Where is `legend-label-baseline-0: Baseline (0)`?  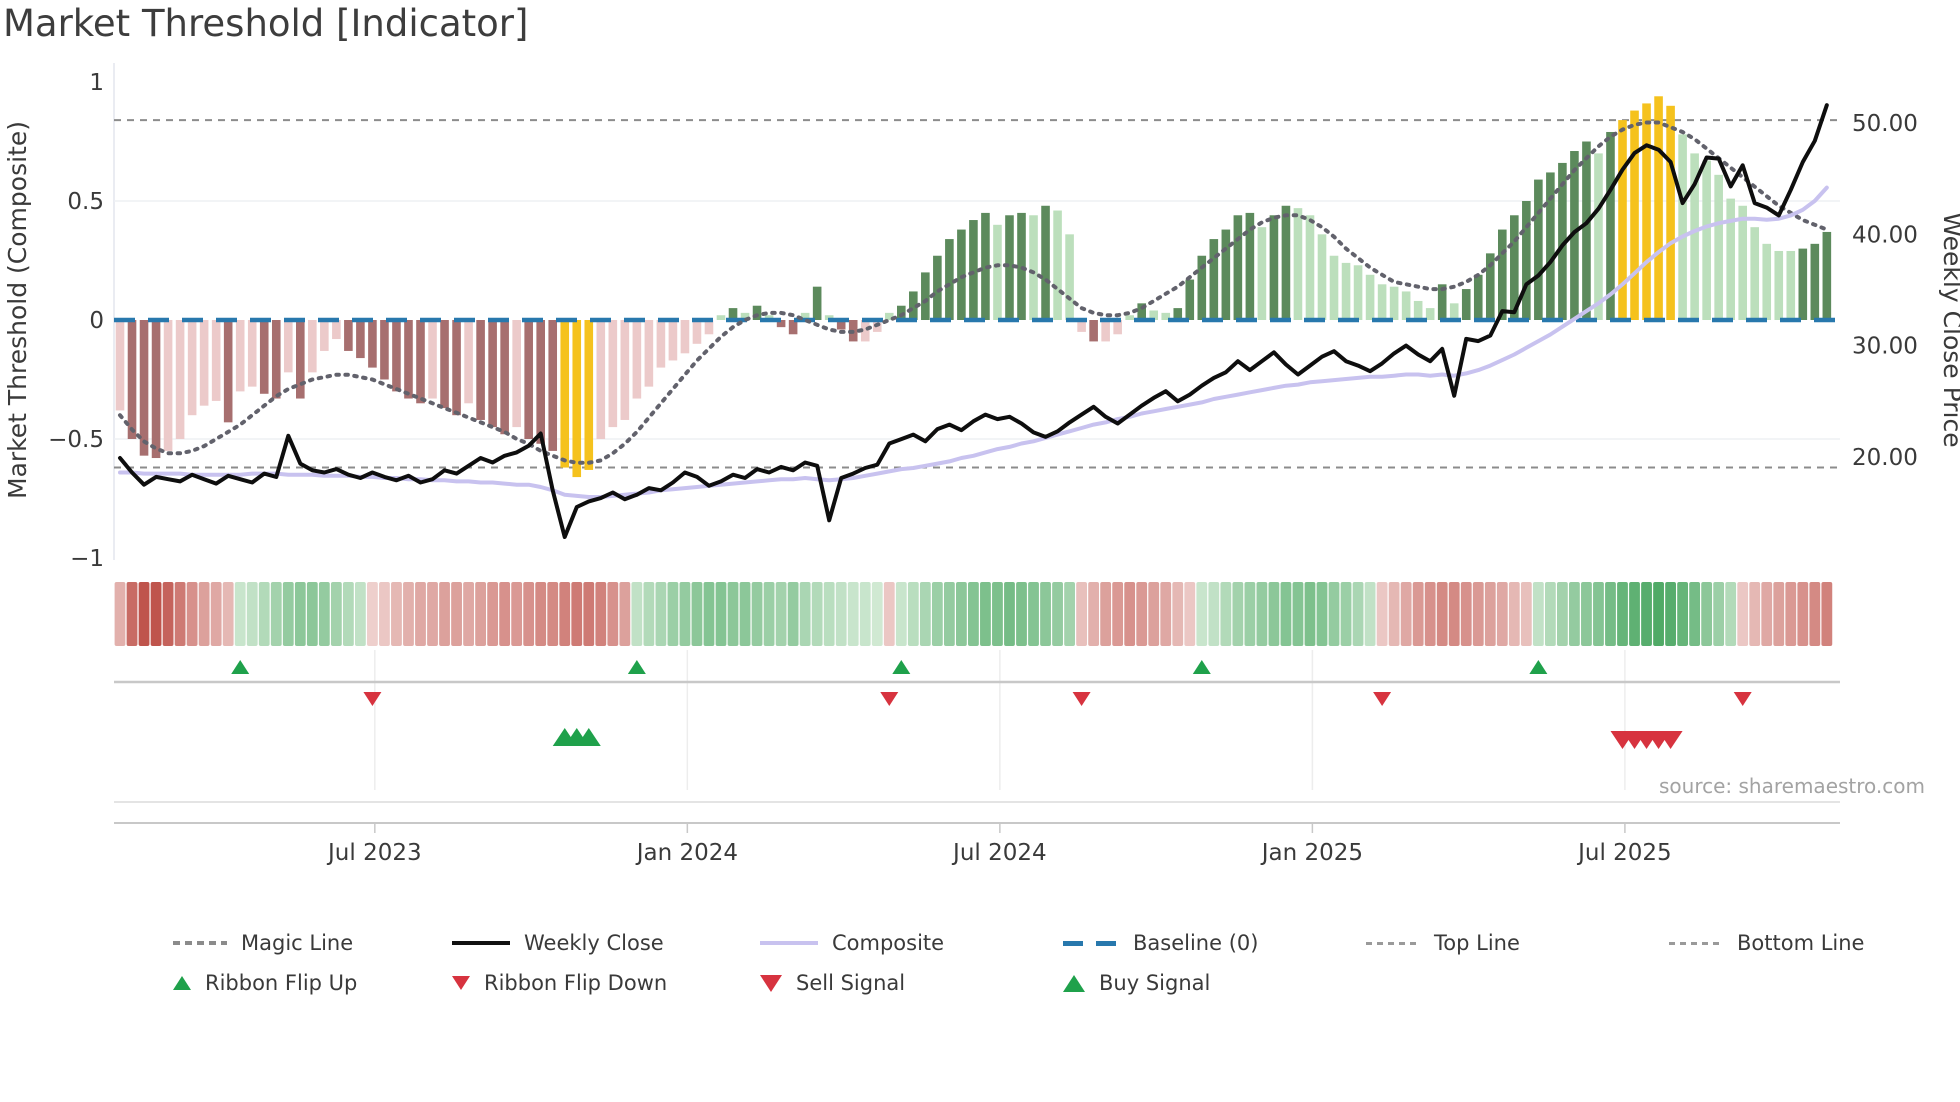 legend-label-baseline-0: Baseline (0) is located at coordinates (1196, 943).